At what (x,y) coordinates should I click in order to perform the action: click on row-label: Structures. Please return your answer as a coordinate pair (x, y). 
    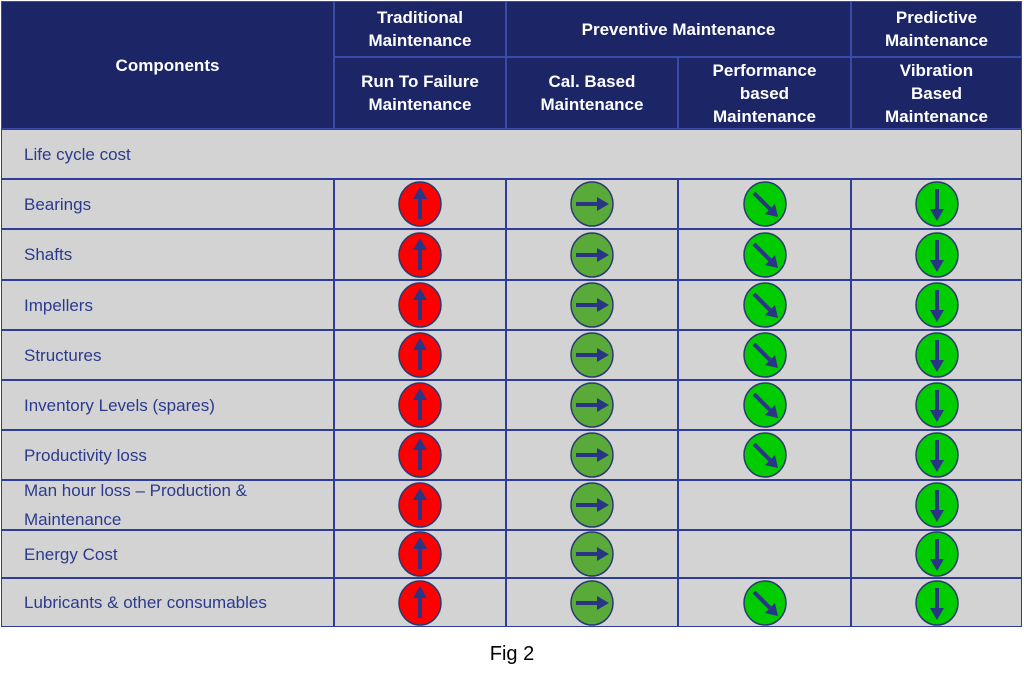
    Looking at the image, I should click on (167, 355).